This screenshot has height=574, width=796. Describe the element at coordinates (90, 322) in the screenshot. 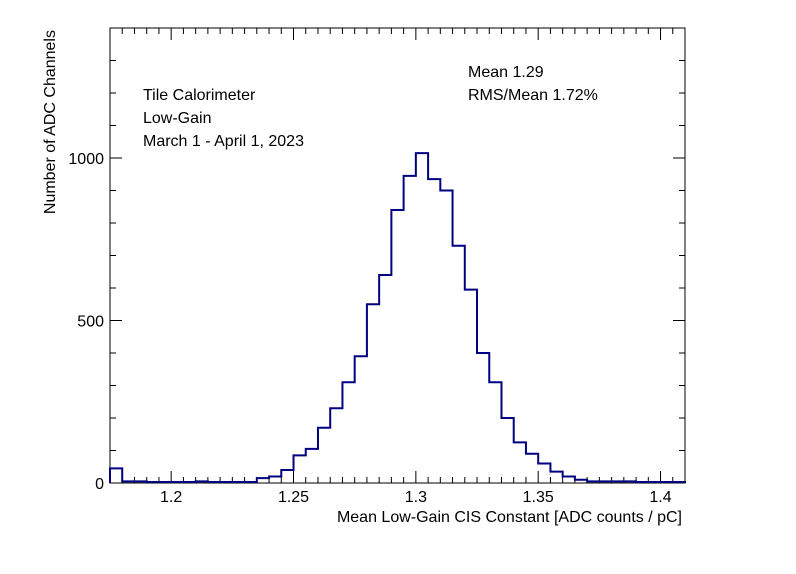

I see `y-tick-label: 500` at that location.